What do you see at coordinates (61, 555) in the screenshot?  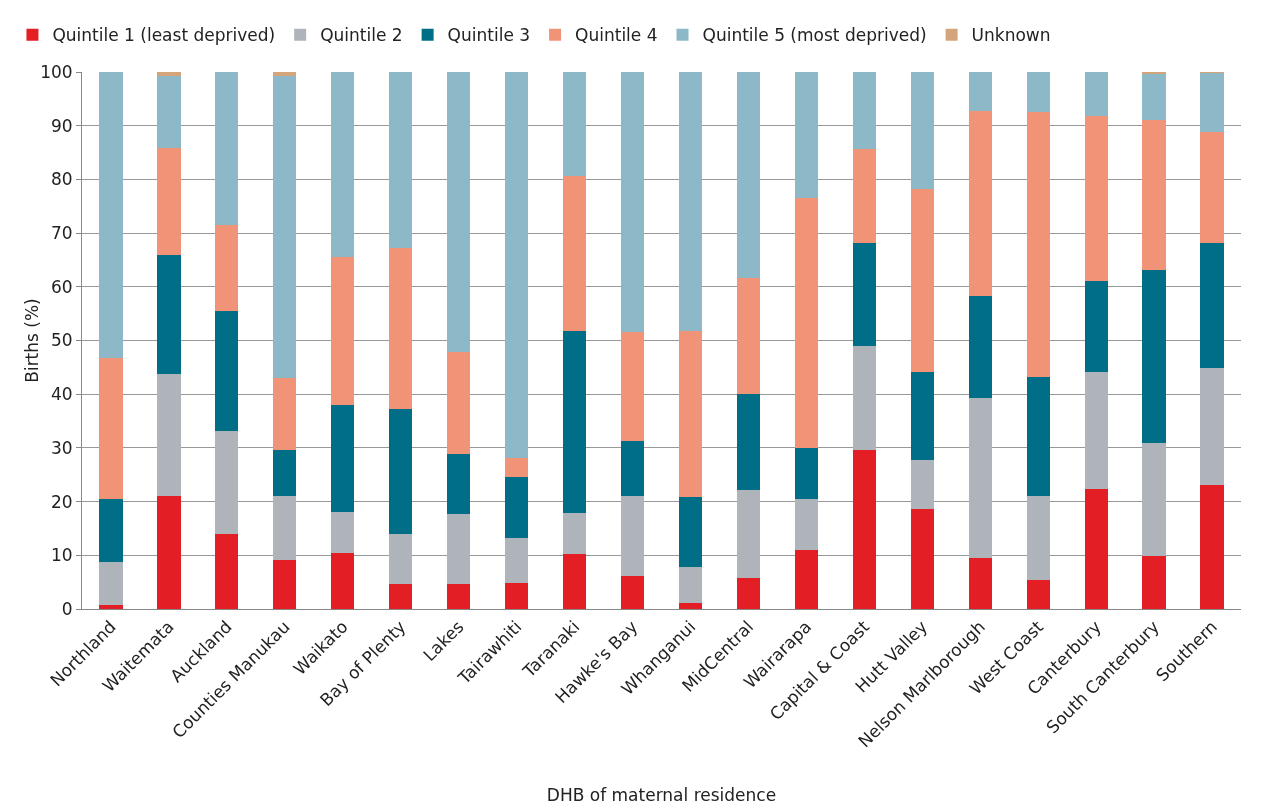 I see `y-tick-label: 10` at bounding box center [61, 555].